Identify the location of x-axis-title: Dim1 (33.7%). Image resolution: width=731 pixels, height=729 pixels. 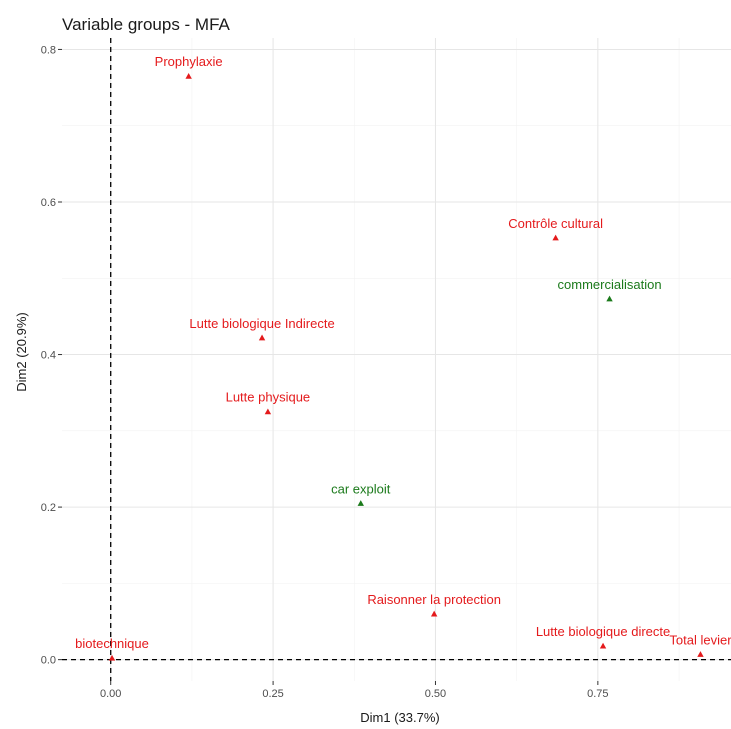
(399, 717).